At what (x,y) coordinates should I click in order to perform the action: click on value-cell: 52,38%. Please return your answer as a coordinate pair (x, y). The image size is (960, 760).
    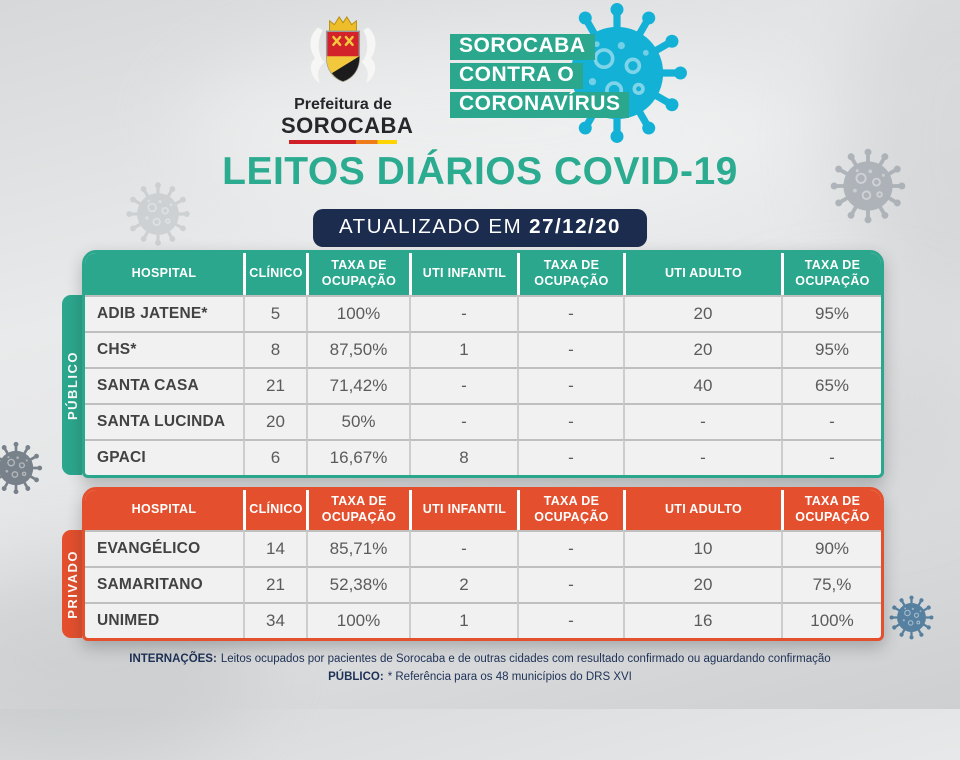
    Looking at the image, I should click on (357, 584).